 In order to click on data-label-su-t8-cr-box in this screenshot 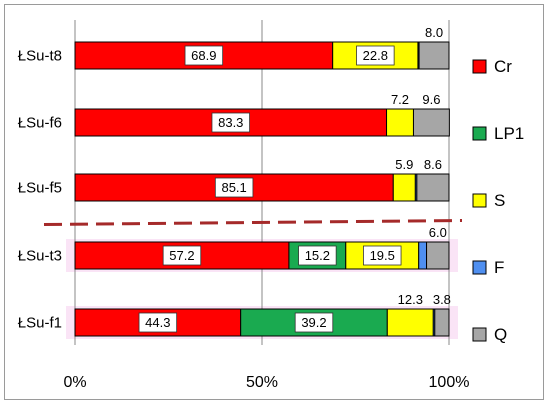, I will do `click(204, 55)`.